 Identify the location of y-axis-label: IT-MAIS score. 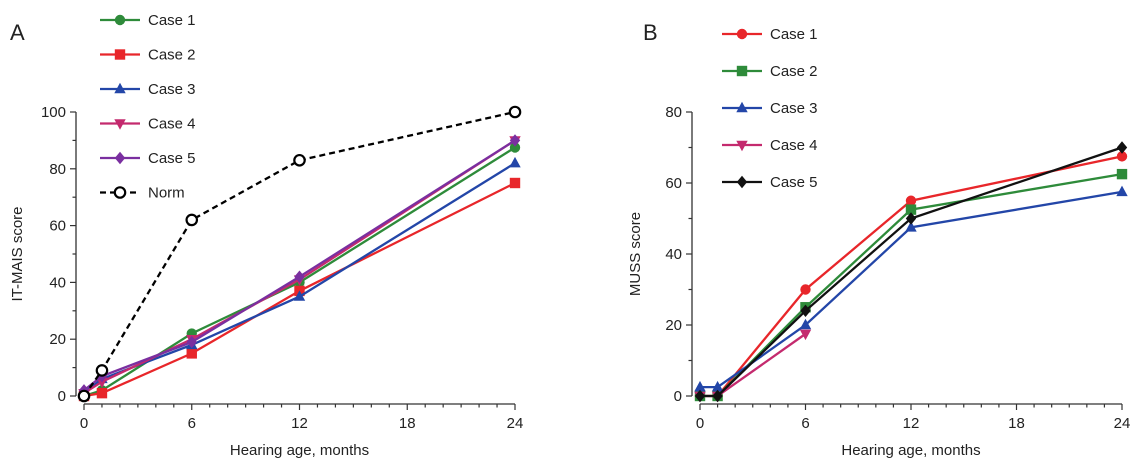
(17, 253).